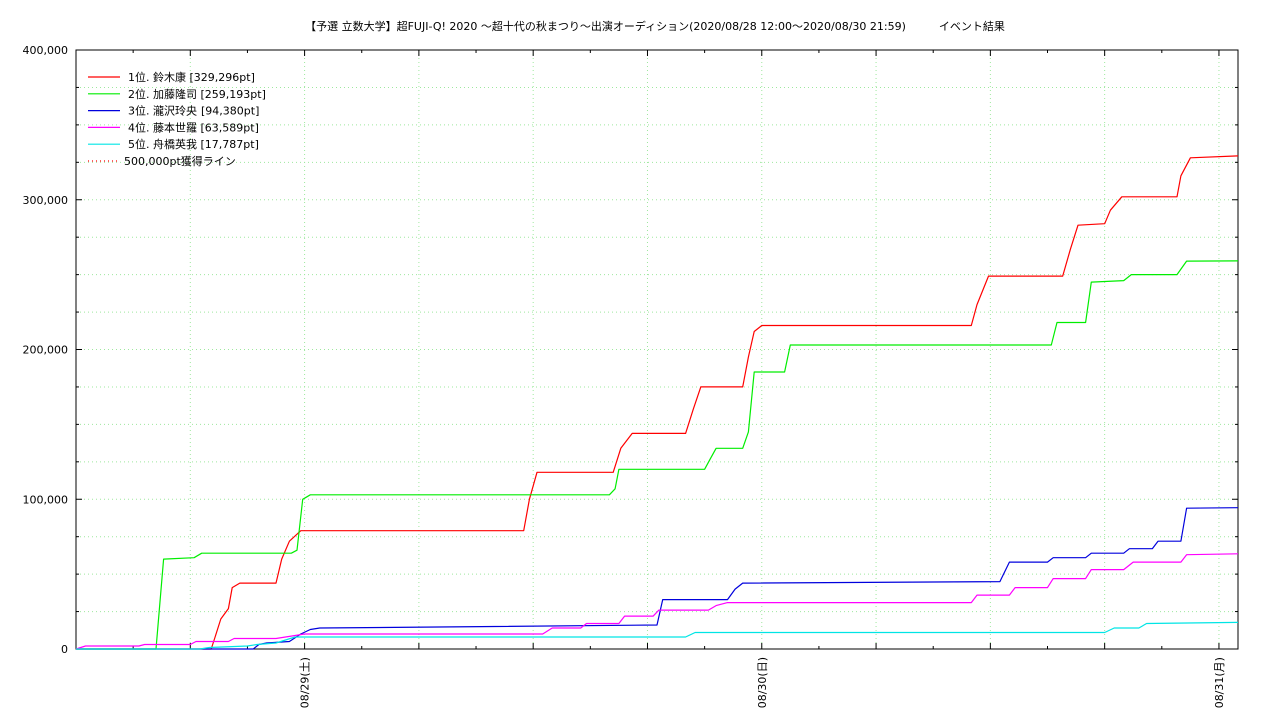 The image size is (1280, 720). Describe the element at coordinates (197, 94) in the screenshot. I see `legend-label-2: 2位. 加藤隆司 [259,193pt]` at that location.